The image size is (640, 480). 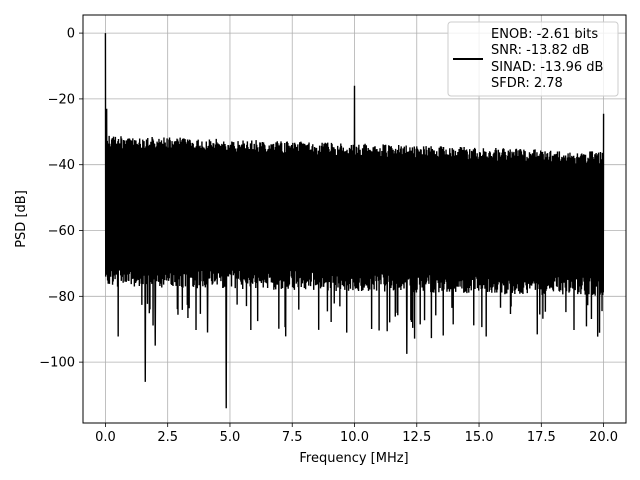 I want to click on x-tick-label: 20.0, so click(x=603, y=437).